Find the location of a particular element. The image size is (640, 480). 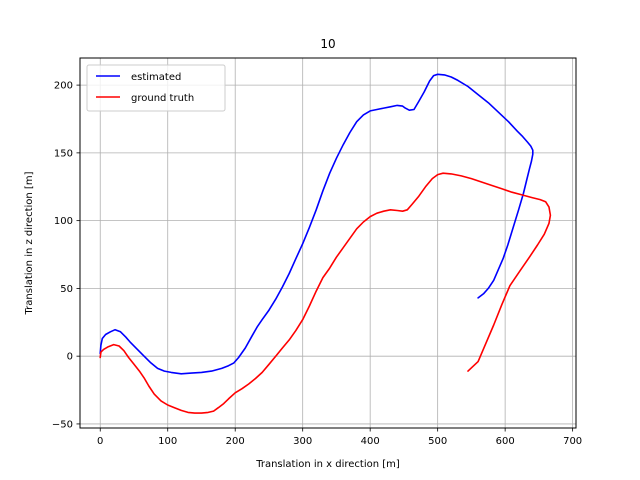

chart-title: 10 is located at coordinates (327, 44).